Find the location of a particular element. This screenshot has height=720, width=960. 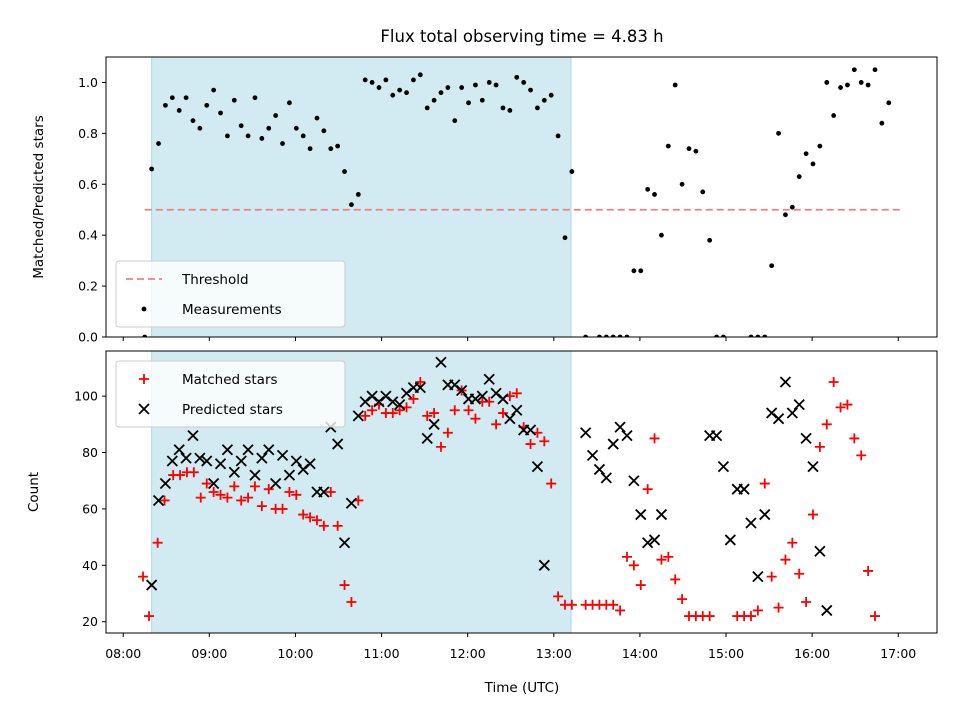

y-tick-label: 20 is located at coordinates (90, 621).